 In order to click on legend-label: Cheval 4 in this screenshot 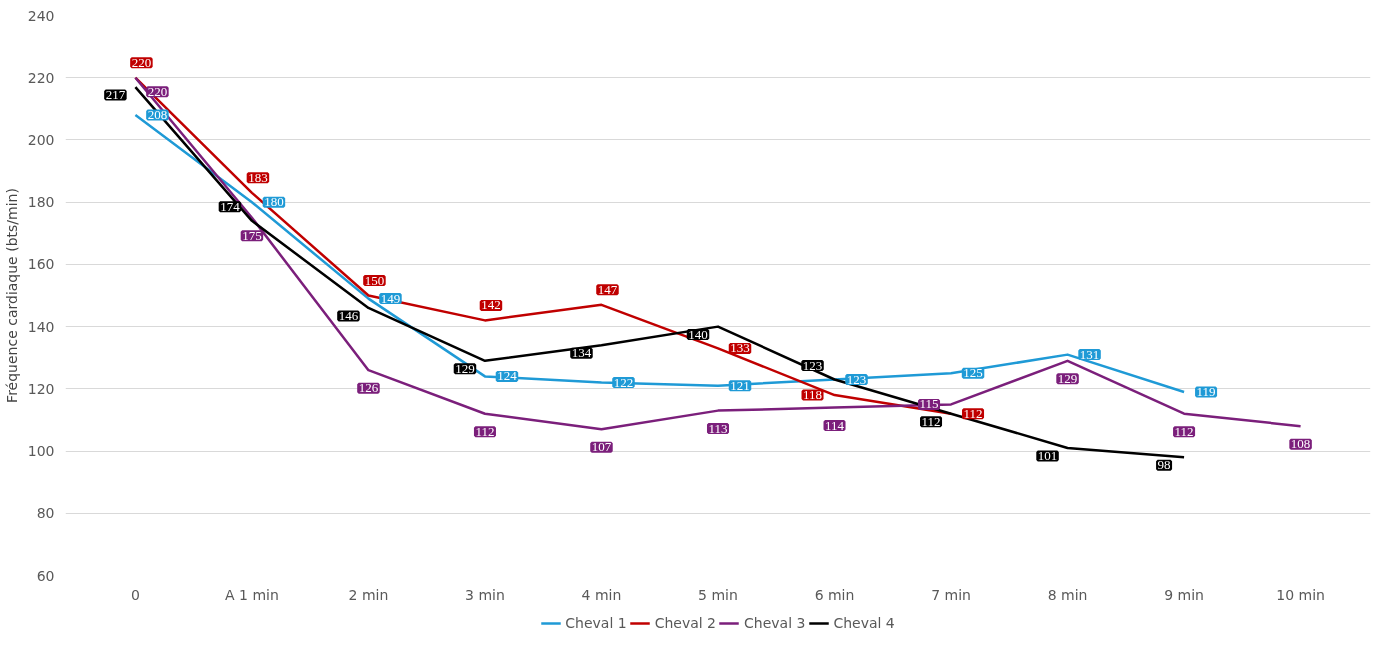, I will do `click(864, 622)`.